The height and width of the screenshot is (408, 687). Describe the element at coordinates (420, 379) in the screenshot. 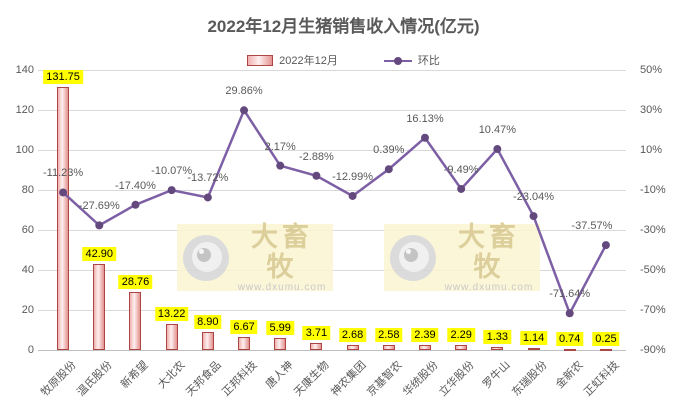

I see `category-label: 华统股份` at that location.